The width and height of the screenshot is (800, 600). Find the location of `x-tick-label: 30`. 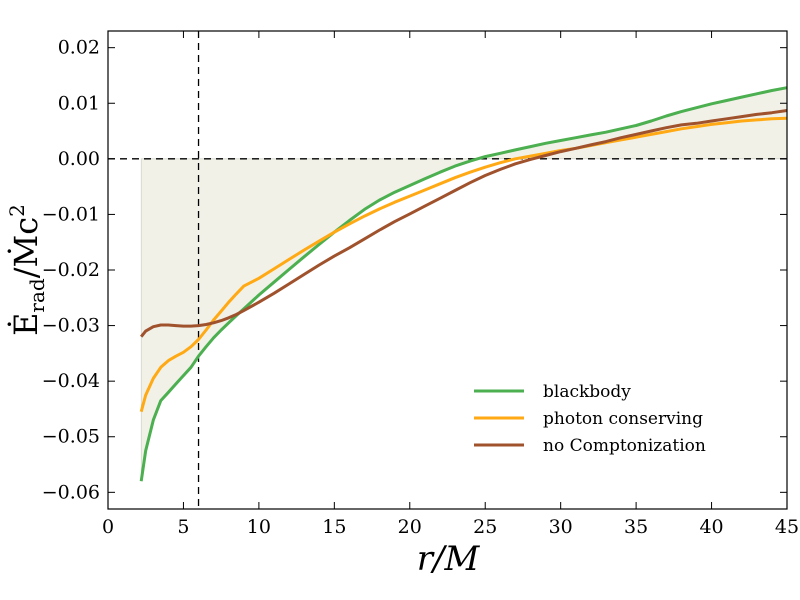

x-tick-label: 30 is located at coordinates (561, 527).